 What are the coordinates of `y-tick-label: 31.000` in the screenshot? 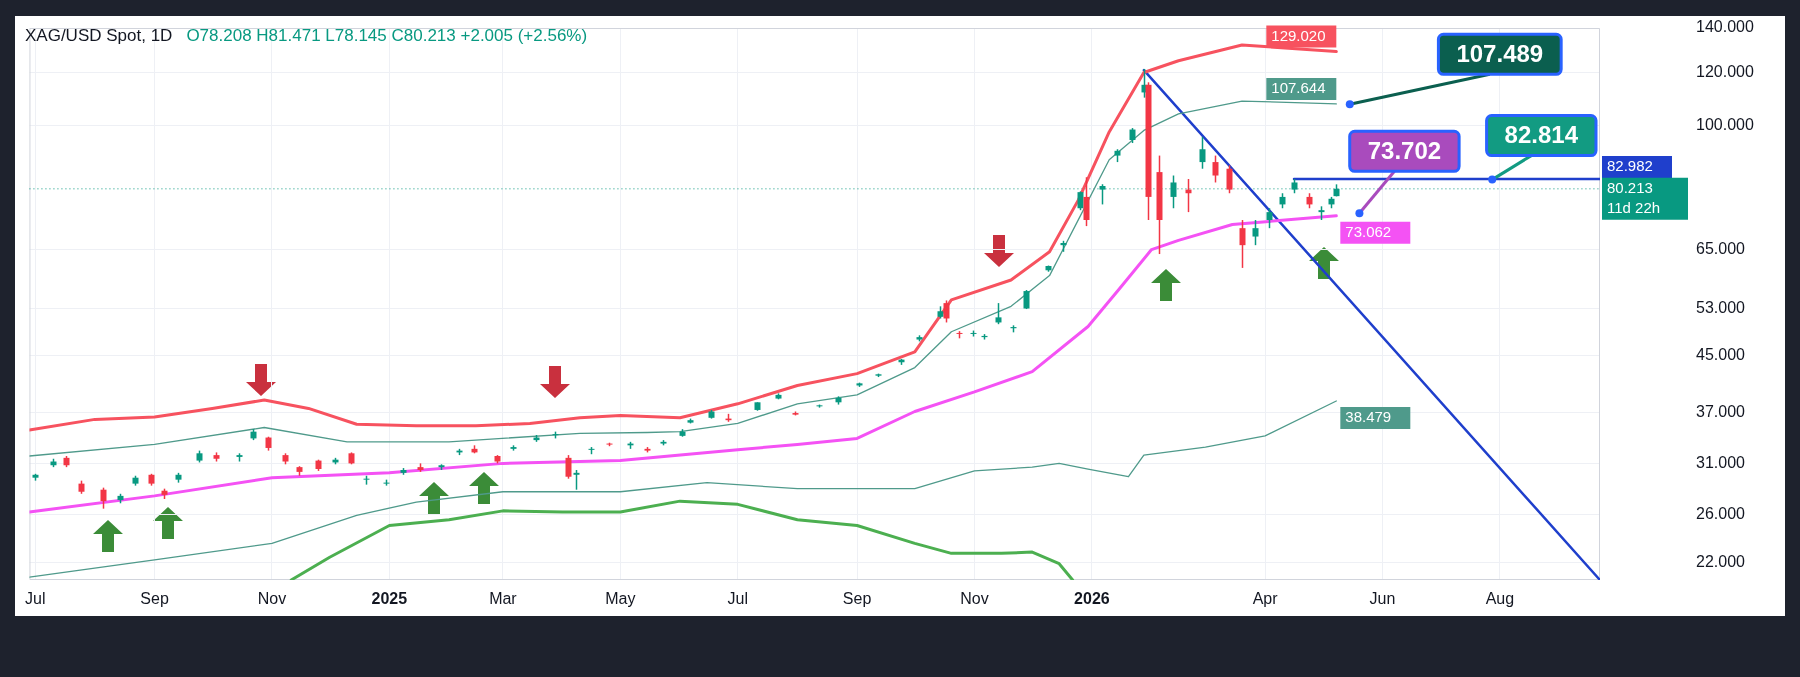 It's located at (1721, 462).